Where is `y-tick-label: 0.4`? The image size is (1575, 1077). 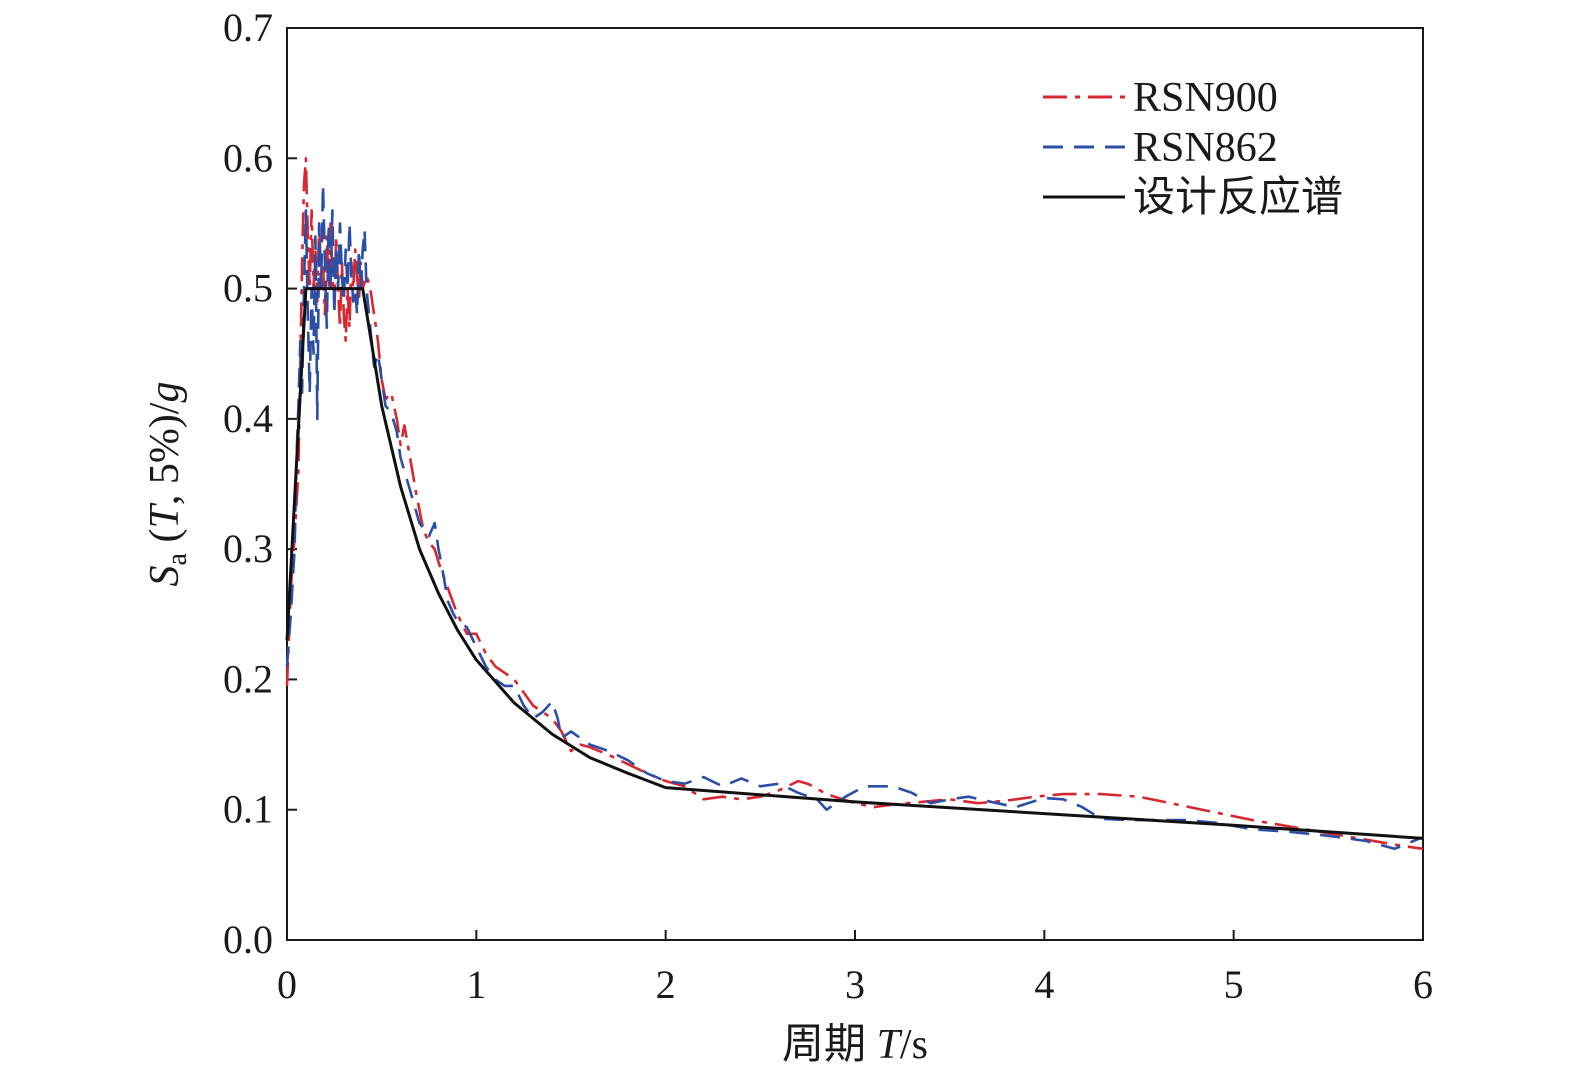 y-tick-label: 0.4 is located at coordinates (248, 418).